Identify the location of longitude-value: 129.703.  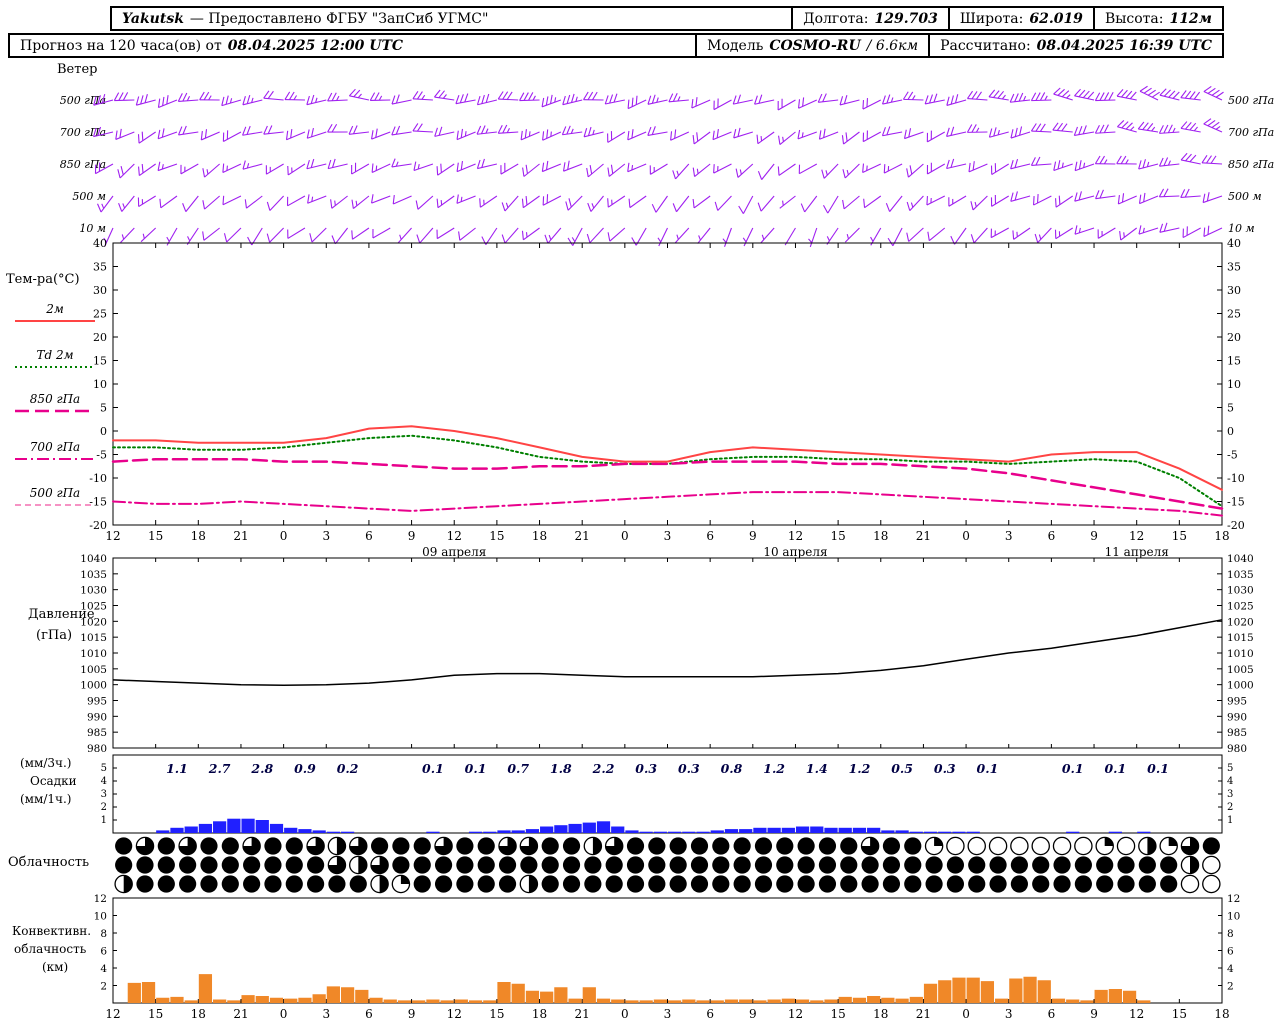
(906, 18).